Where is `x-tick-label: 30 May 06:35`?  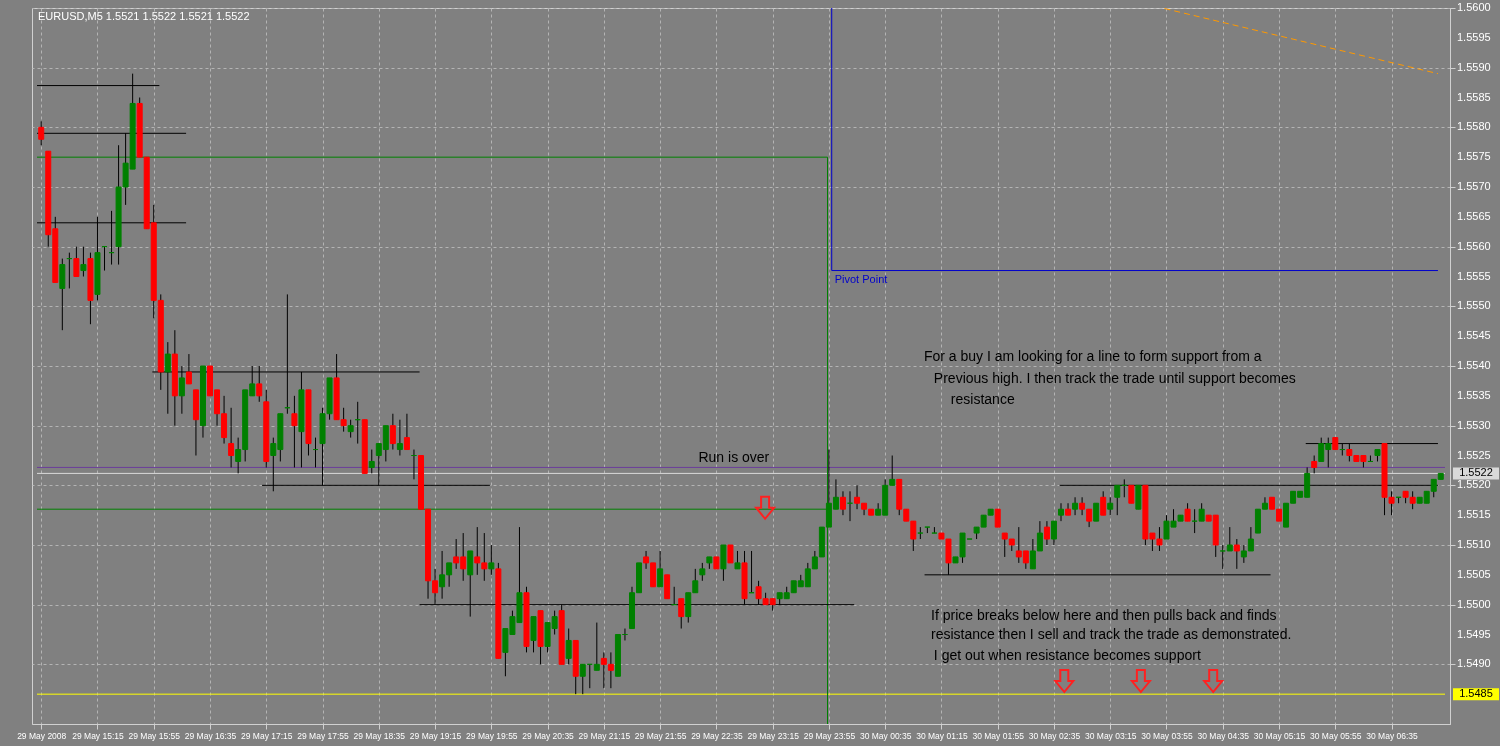
x-tick-label: 30 May 06:35 is located at coordinates (1392, 735).